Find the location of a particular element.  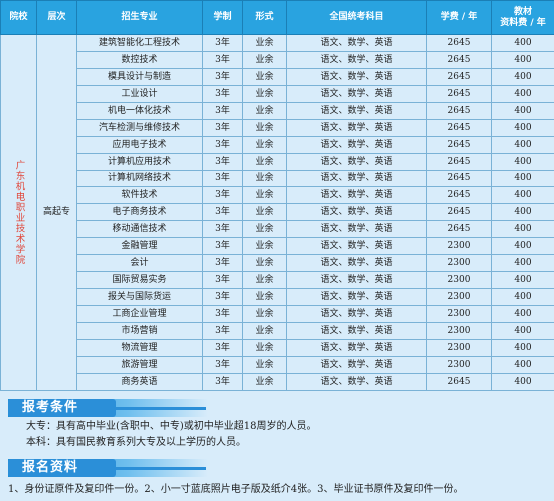

major-cell: 计算机网络技术 is located at coordinates (139, 178).